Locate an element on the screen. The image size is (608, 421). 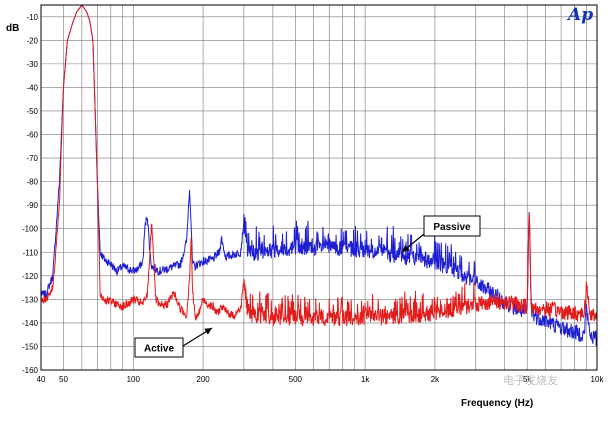
y-tick-label: -120 is located at coordinates (30, 276).